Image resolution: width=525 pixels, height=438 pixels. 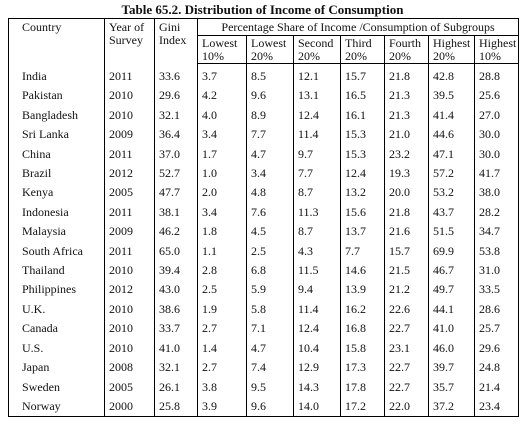 I want to click on cell-fourth-20: 21.2, so click(x=406, y=290).